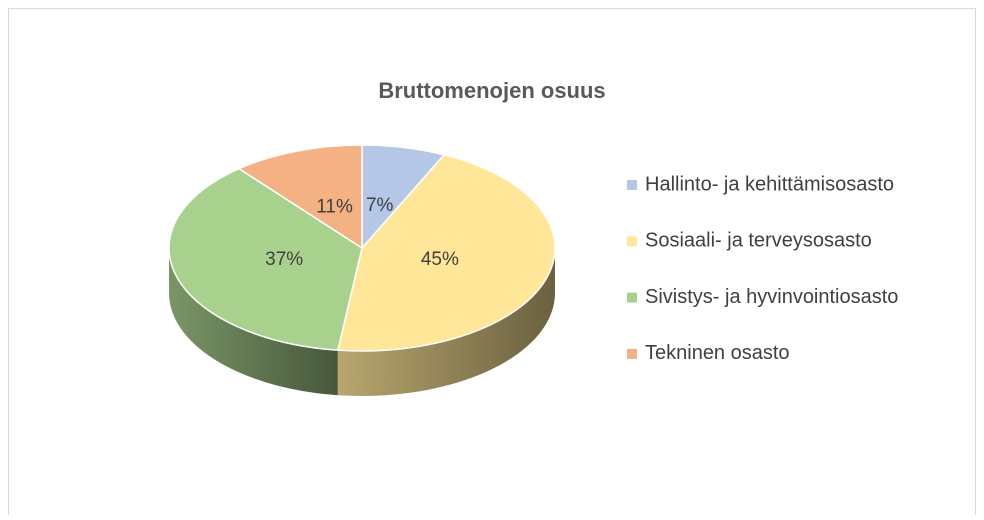 Image resolution: width=984 pixels, height=520 pixels. Describe the element at coordinates (758, 241) in the screenshot. I see `legend-label: Sosiaali- ja terveysosasto` at that location.